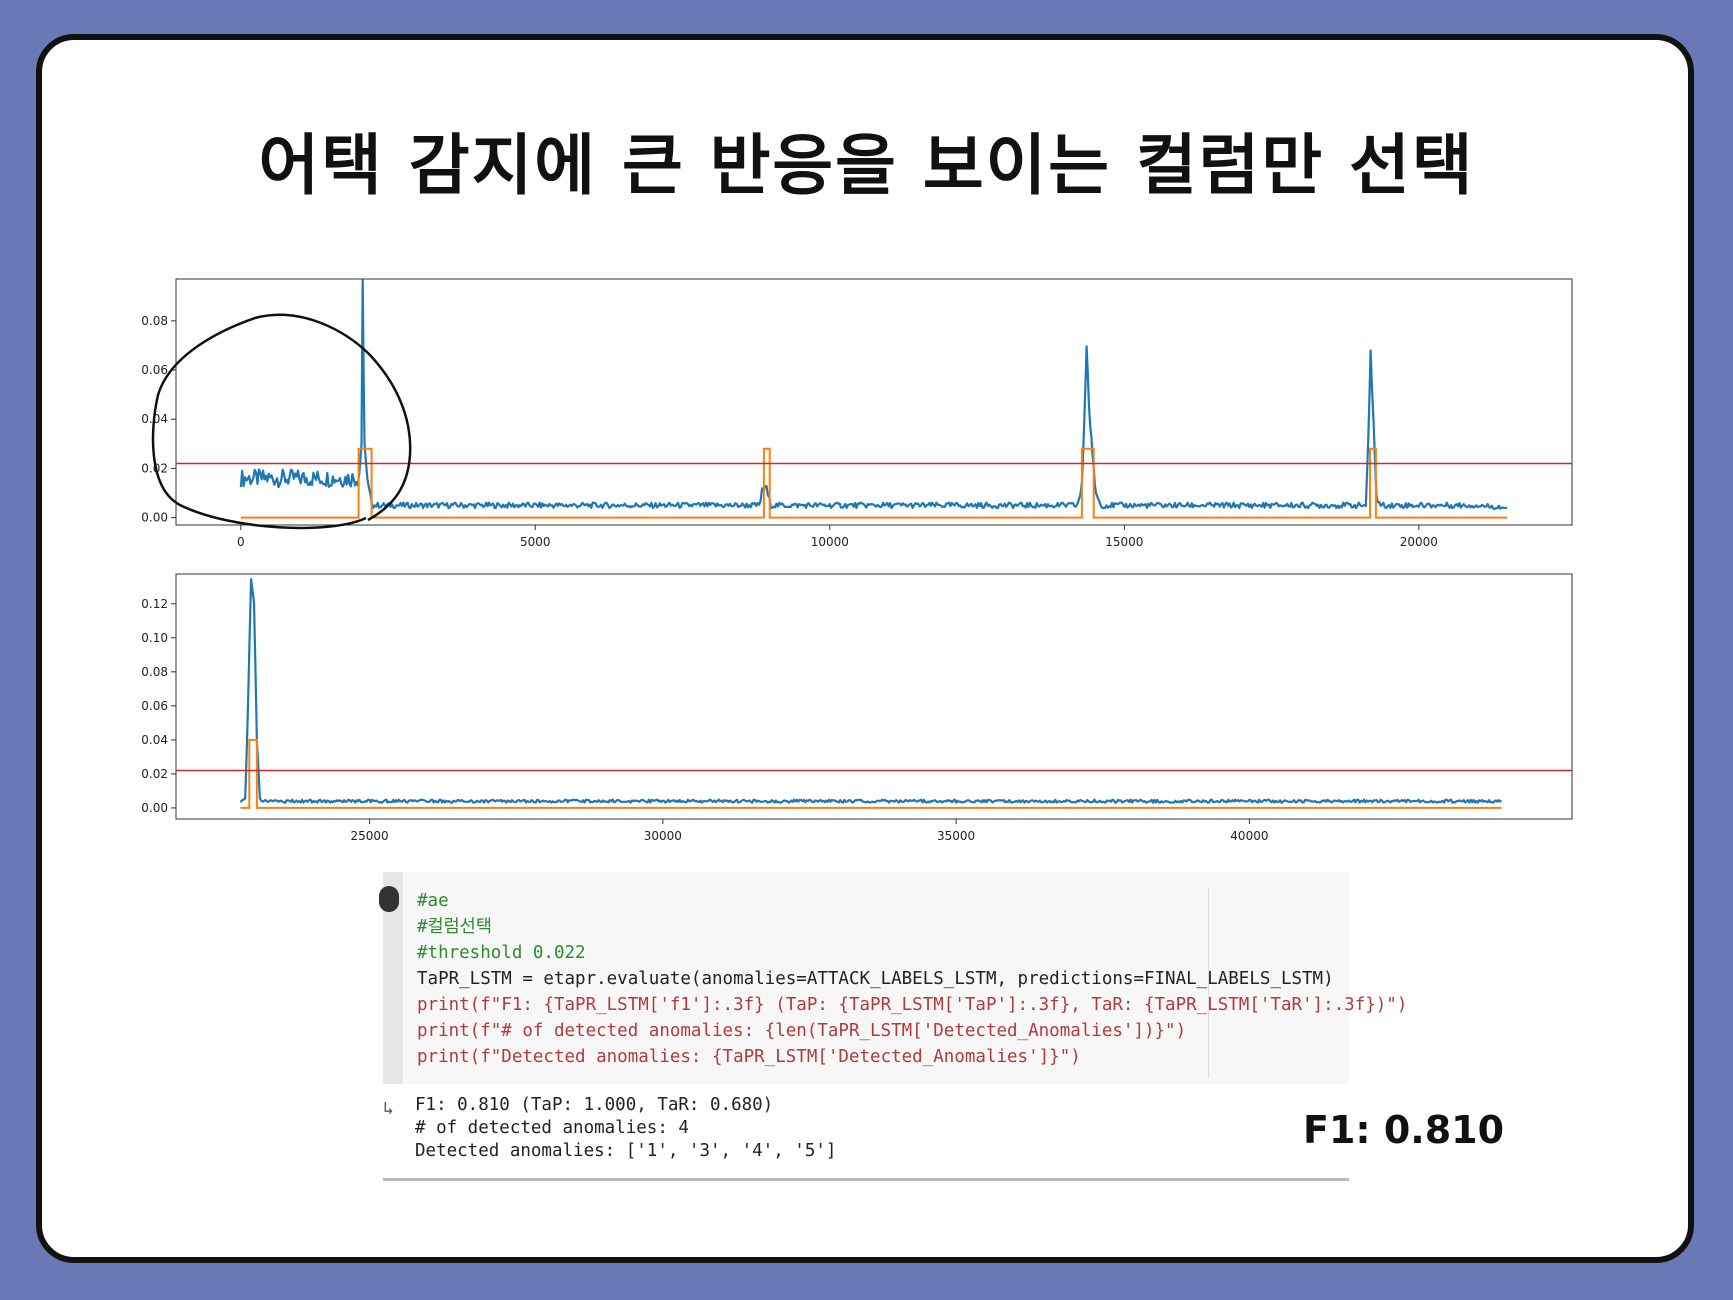 Image resolution: width=1733 pixels, height=1300 pixels. What do you see at coordinates (956, 836) in the screenshot?
I see `x-tick-label: 35000` at bounding box center [956, 836].